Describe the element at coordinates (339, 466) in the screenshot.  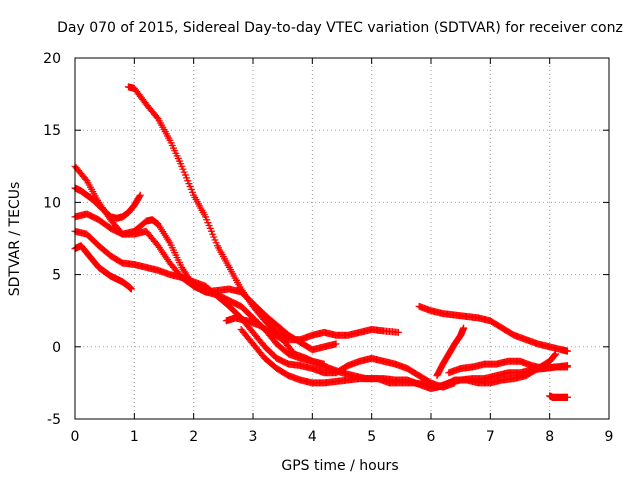
I see `x-axis-title: GPS time / hours` at that location.